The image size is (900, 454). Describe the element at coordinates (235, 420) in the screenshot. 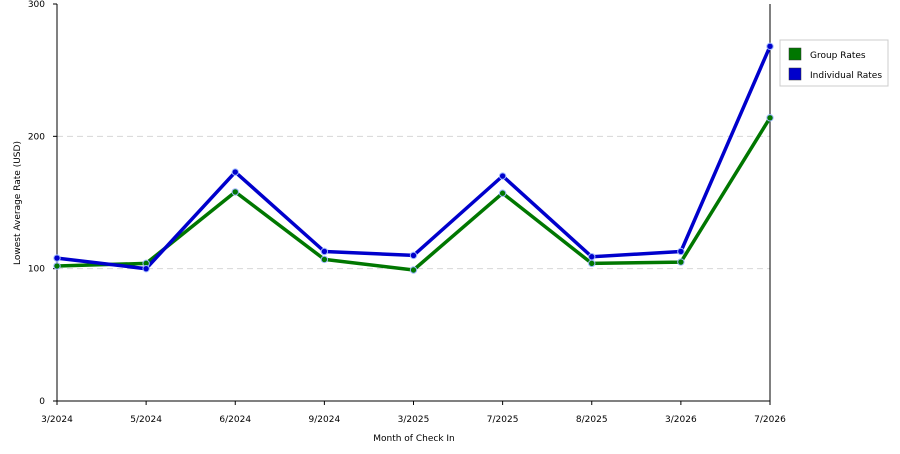

I see `x-tick-label: 6/2024` at that location.